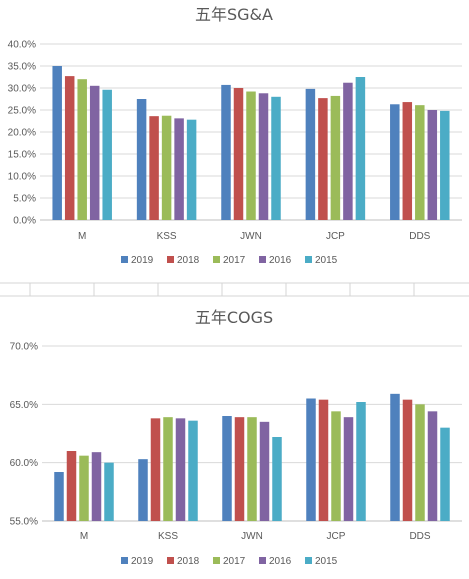 The width and height of the screenshot is (469, 579). I want to click on chart-title: 五年SG&A, so click(234, 14).